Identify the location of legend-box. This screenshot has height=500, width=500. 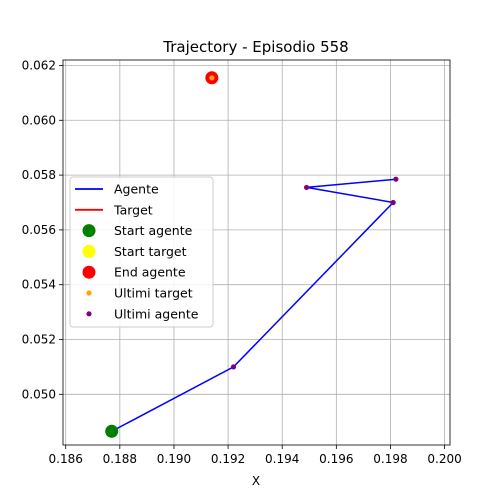
(141, 252).